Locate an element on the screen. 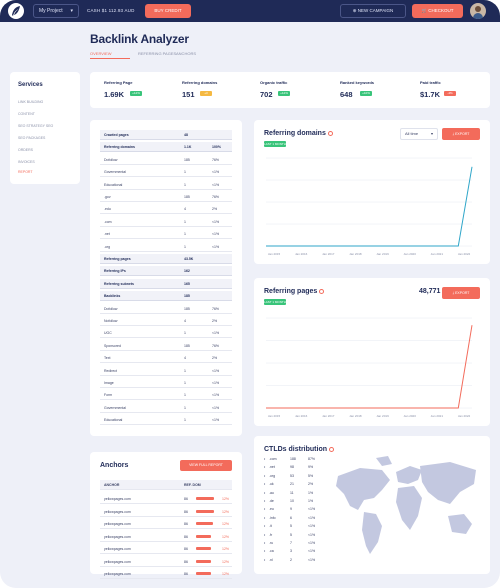 This screenshot has width=500, height=588. ctld-row: • .de 10 1% is located at coordinates (294, 502).